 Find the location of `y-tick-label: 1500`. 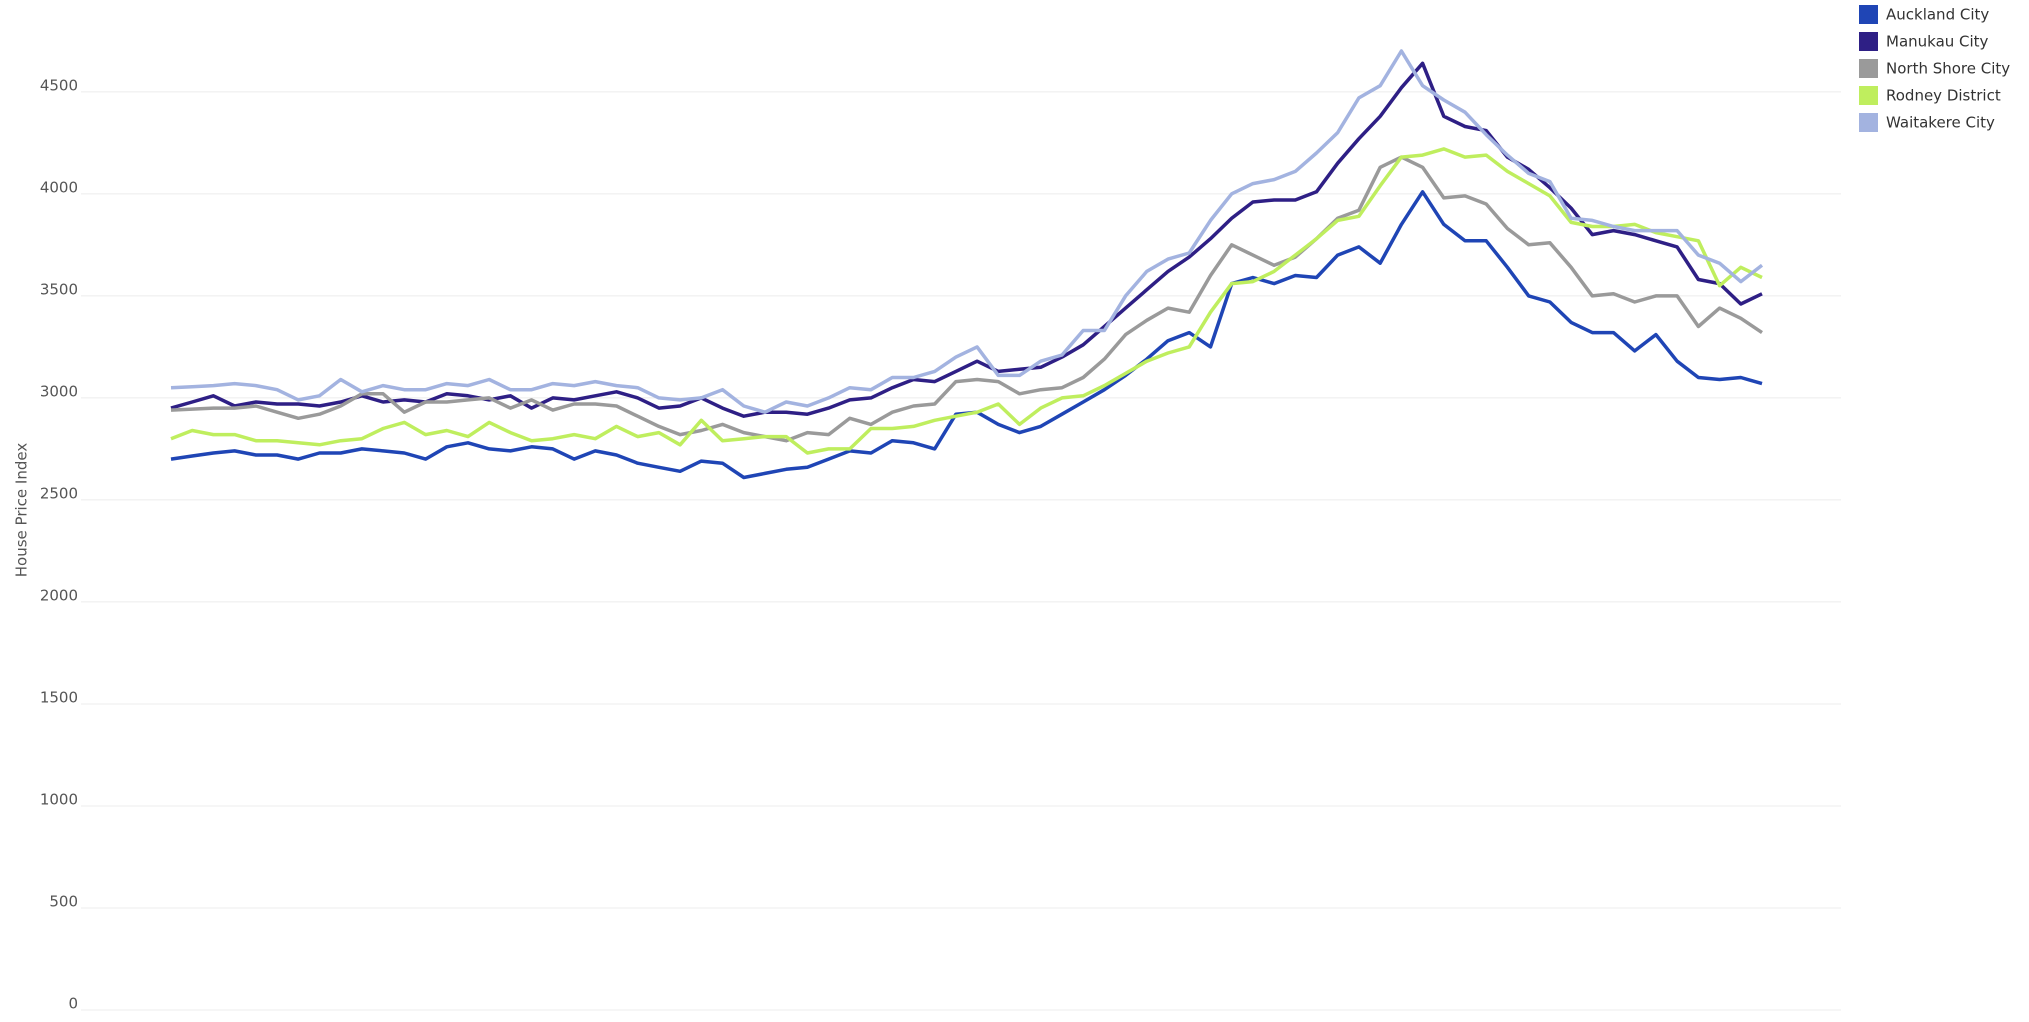

y-tick-label: 1500 is located at coordinates (59, 697).